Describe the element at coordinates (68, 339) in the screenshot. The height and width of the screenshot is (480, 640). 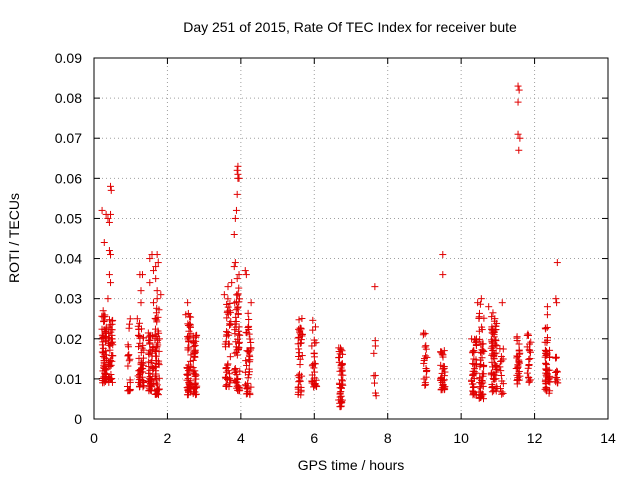
I see `y-tick-label: 0.02` at that location.